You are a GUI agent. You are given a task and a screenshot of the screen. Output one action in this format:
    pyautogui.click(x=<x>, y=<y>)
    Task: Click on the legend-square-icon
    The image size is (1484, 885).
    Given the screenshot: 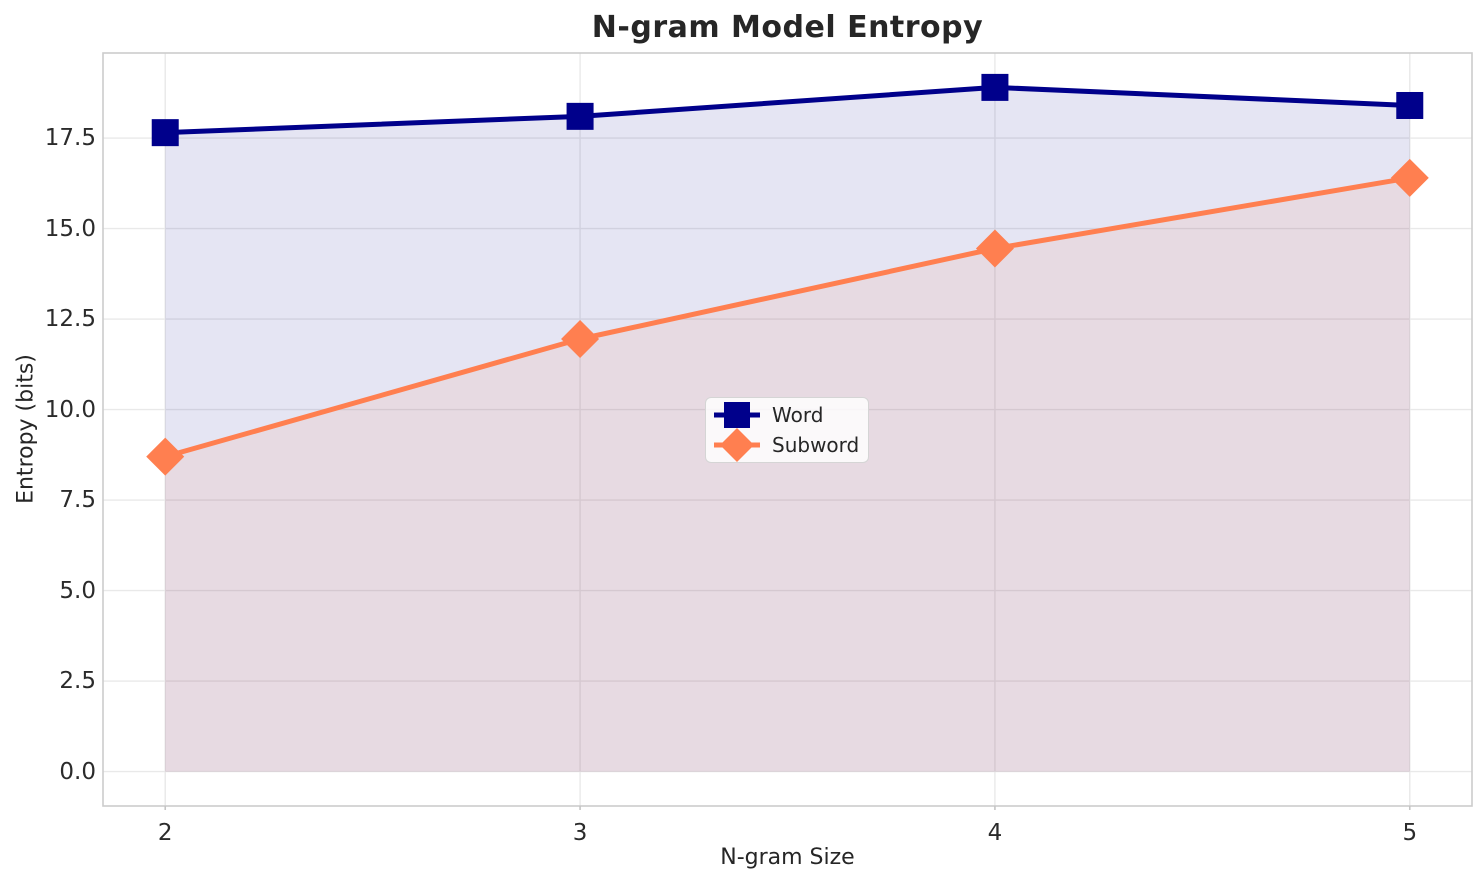 What is the action you would take?
    pyautogui.click(x=737, y=415)
    